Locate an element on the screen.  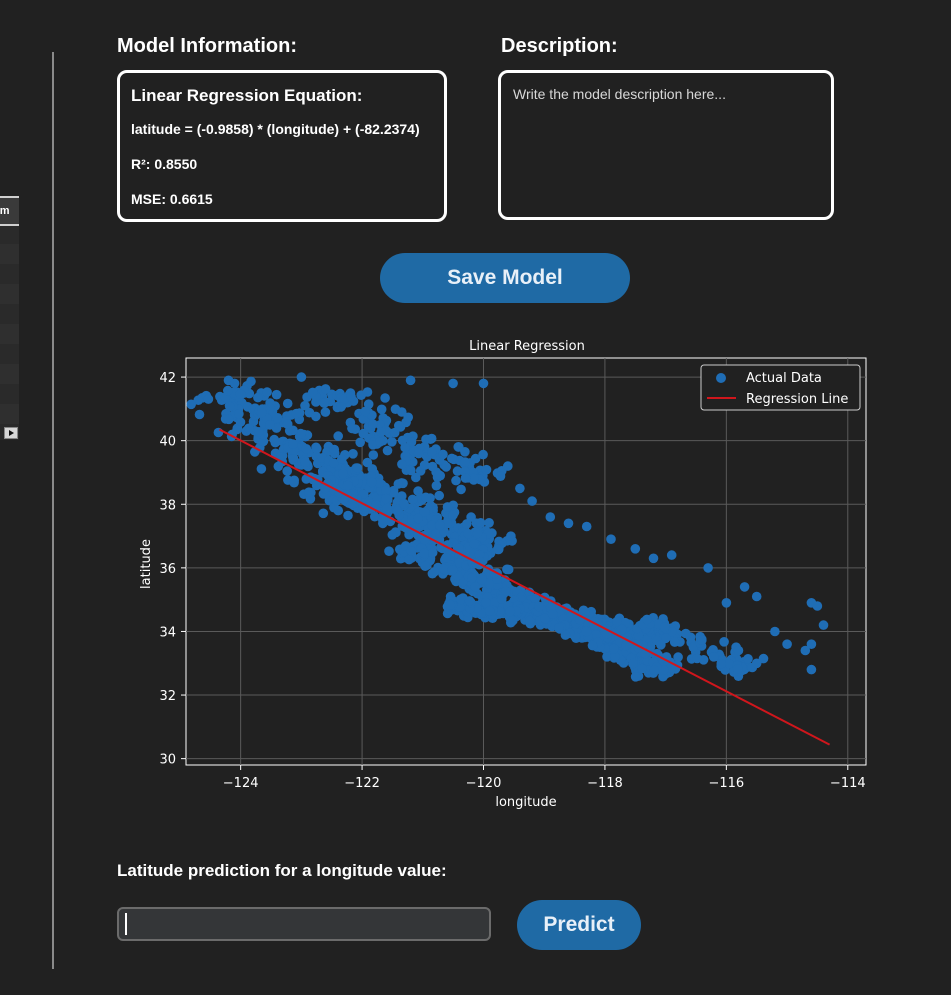
x-tick-label: −116 is located at coordinates (726, 783).